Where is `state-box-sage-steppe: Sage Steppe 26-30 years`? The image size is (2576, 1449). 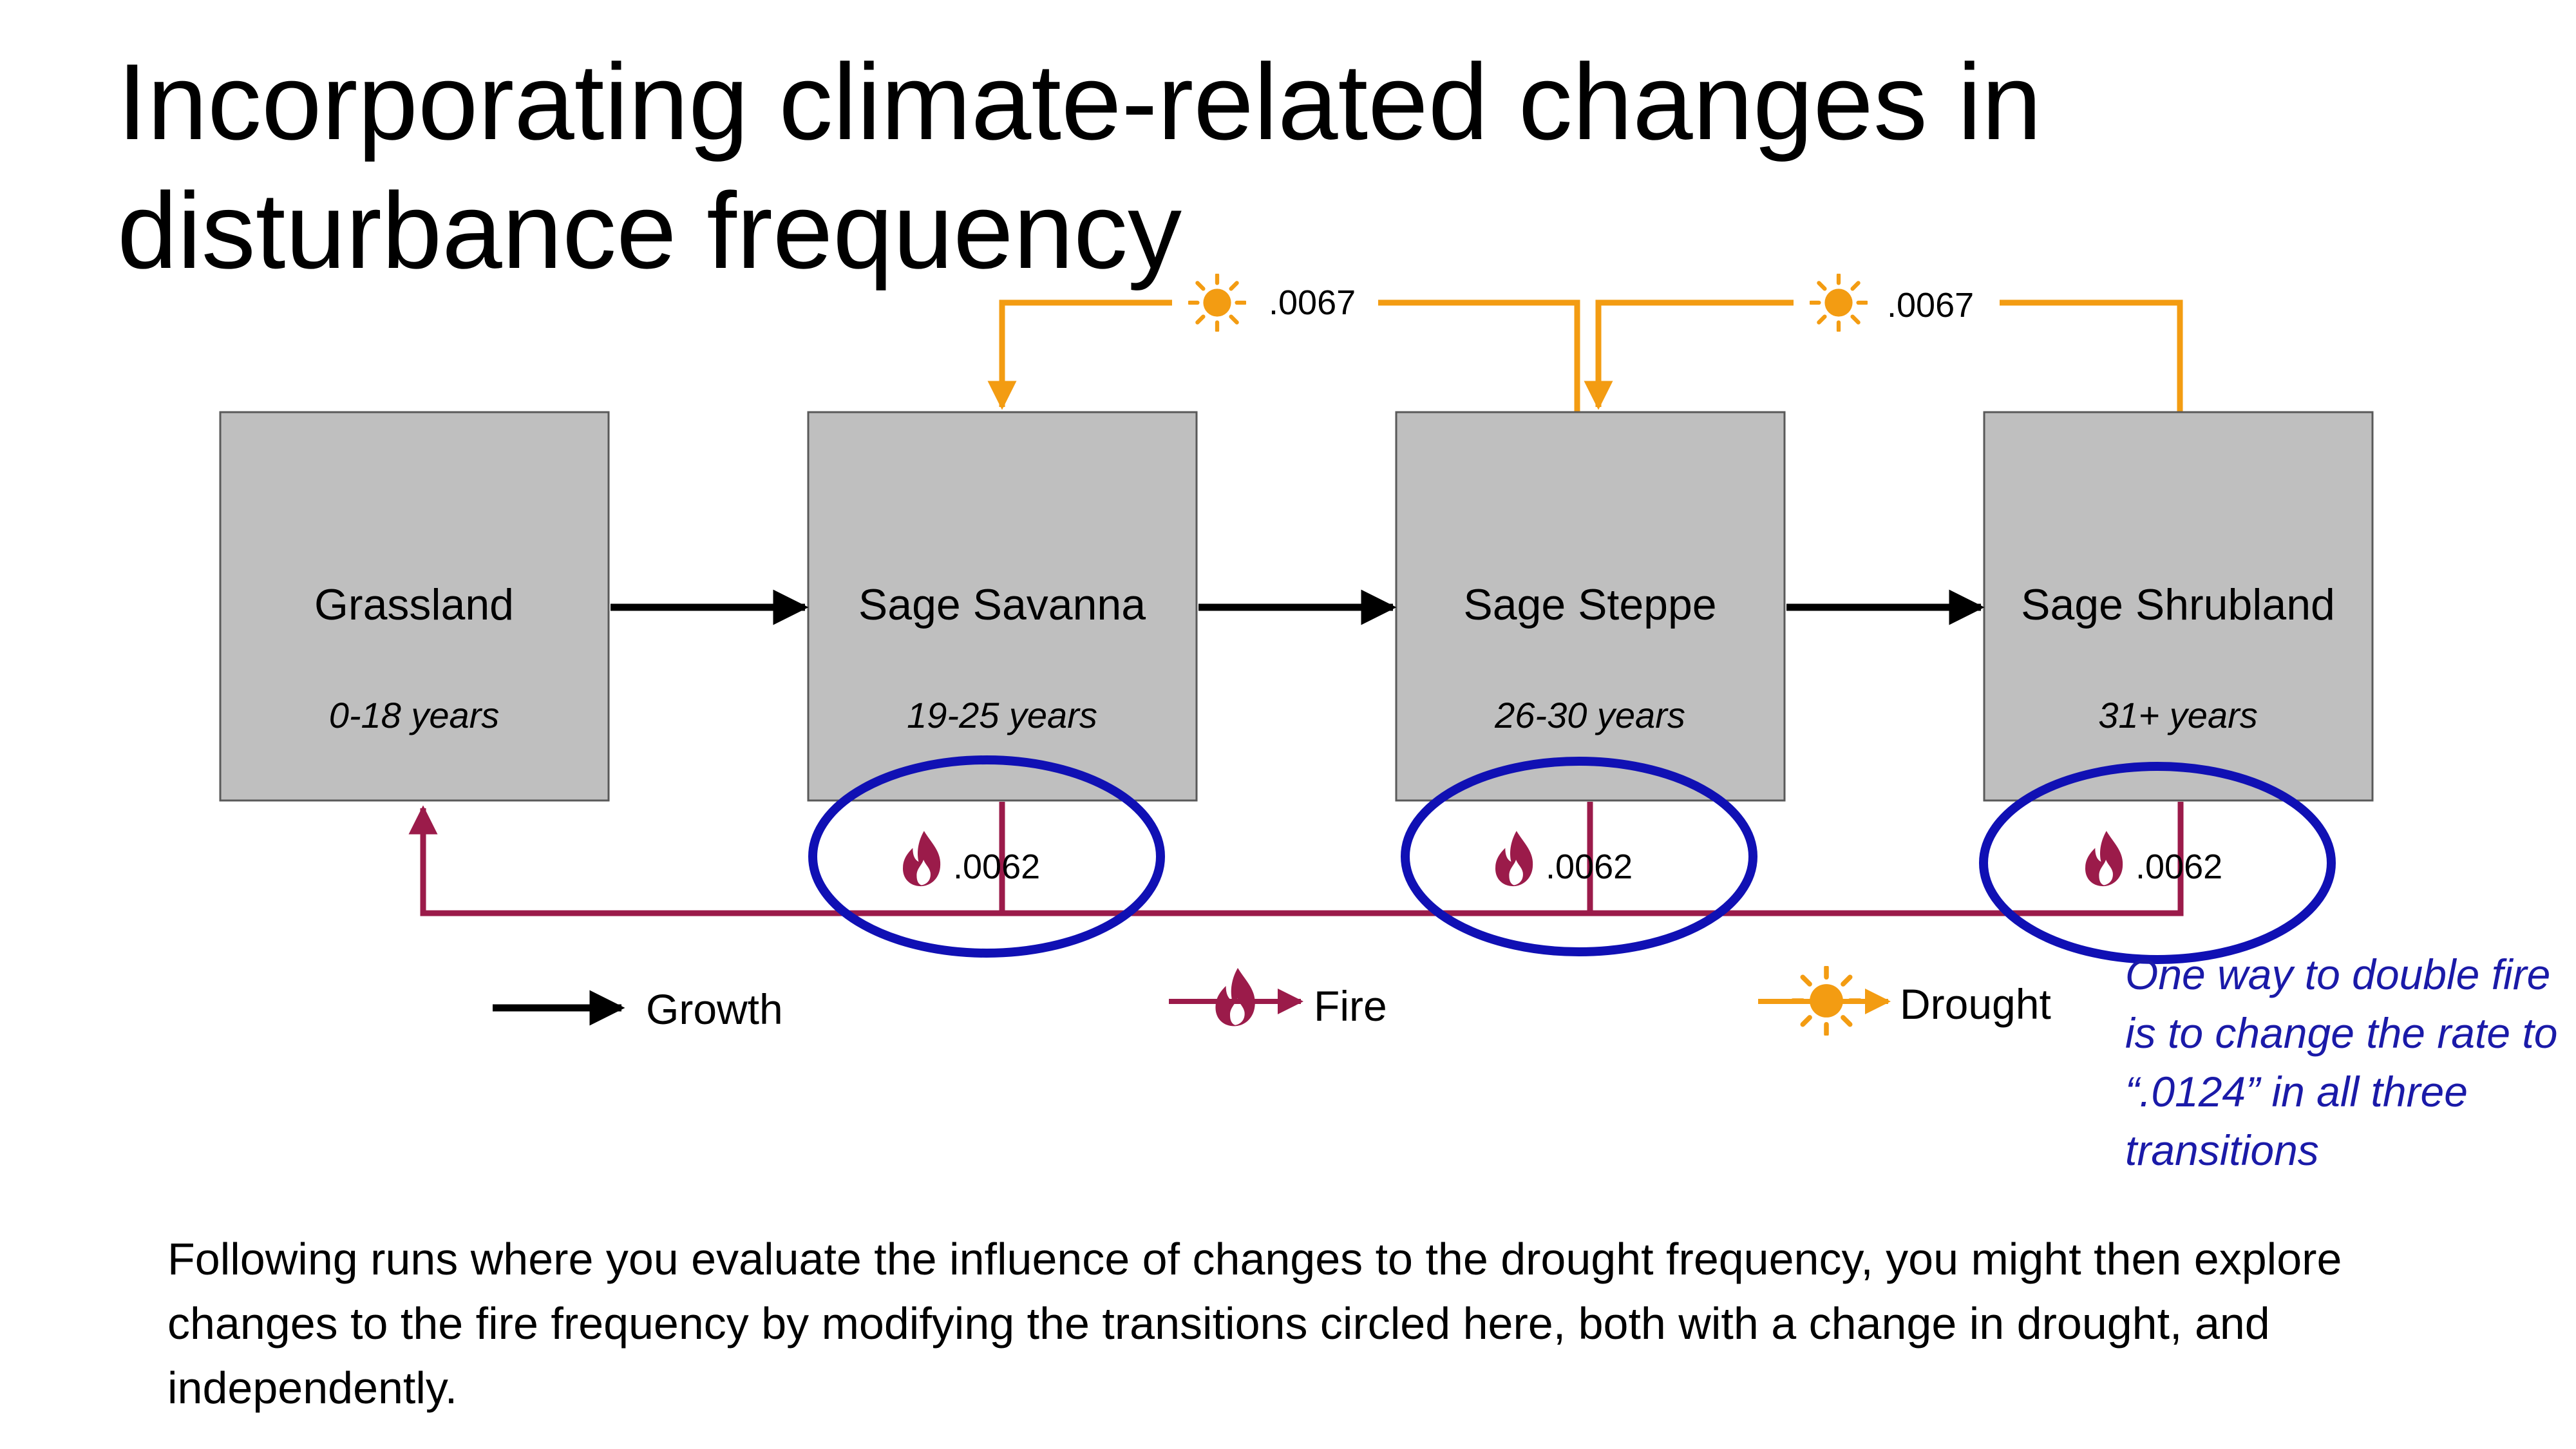 state-box-sage-steppe: Sage Steppe 26-30 years is located at coordinates (1591, 606).